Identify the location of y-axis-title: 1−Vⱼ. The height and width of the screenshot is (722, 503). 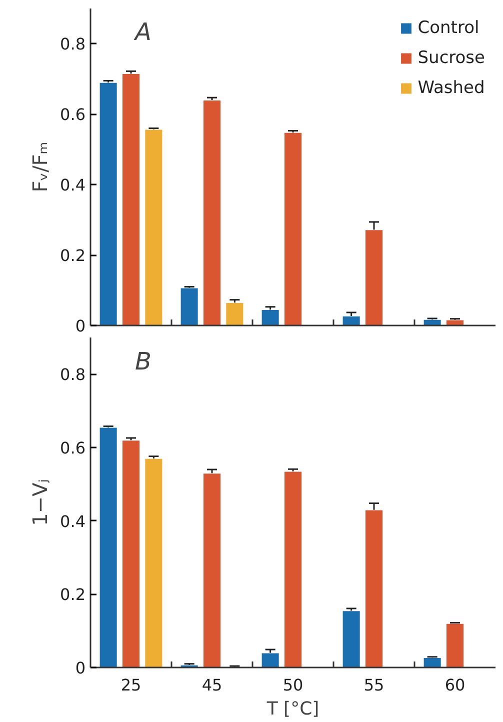
(40, 502).